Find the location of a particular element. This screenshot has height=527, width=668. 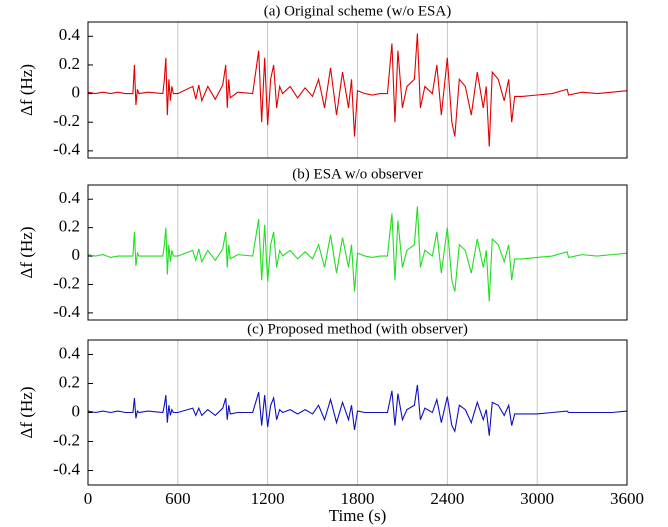

x-tick-label: 0 is located at coordinates (88, 498).